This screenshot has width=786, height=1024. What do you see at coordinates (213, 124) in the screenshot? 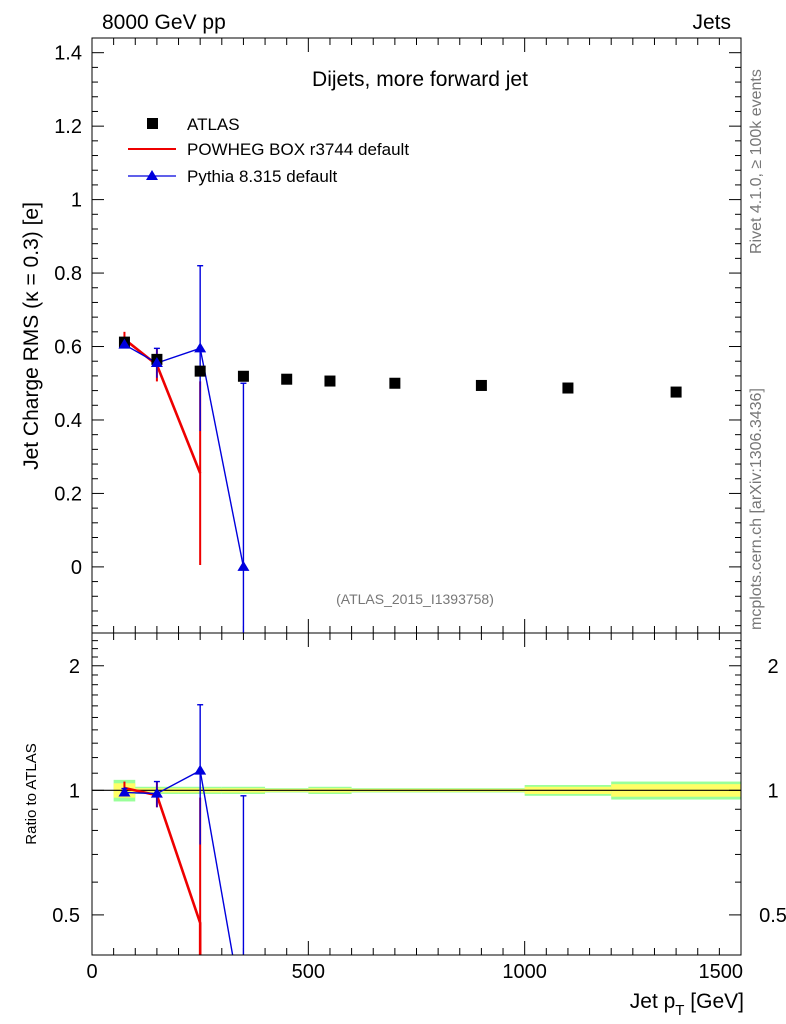
I see `legend-atlas-label: ATLAS` at bounding box center [213, 124].